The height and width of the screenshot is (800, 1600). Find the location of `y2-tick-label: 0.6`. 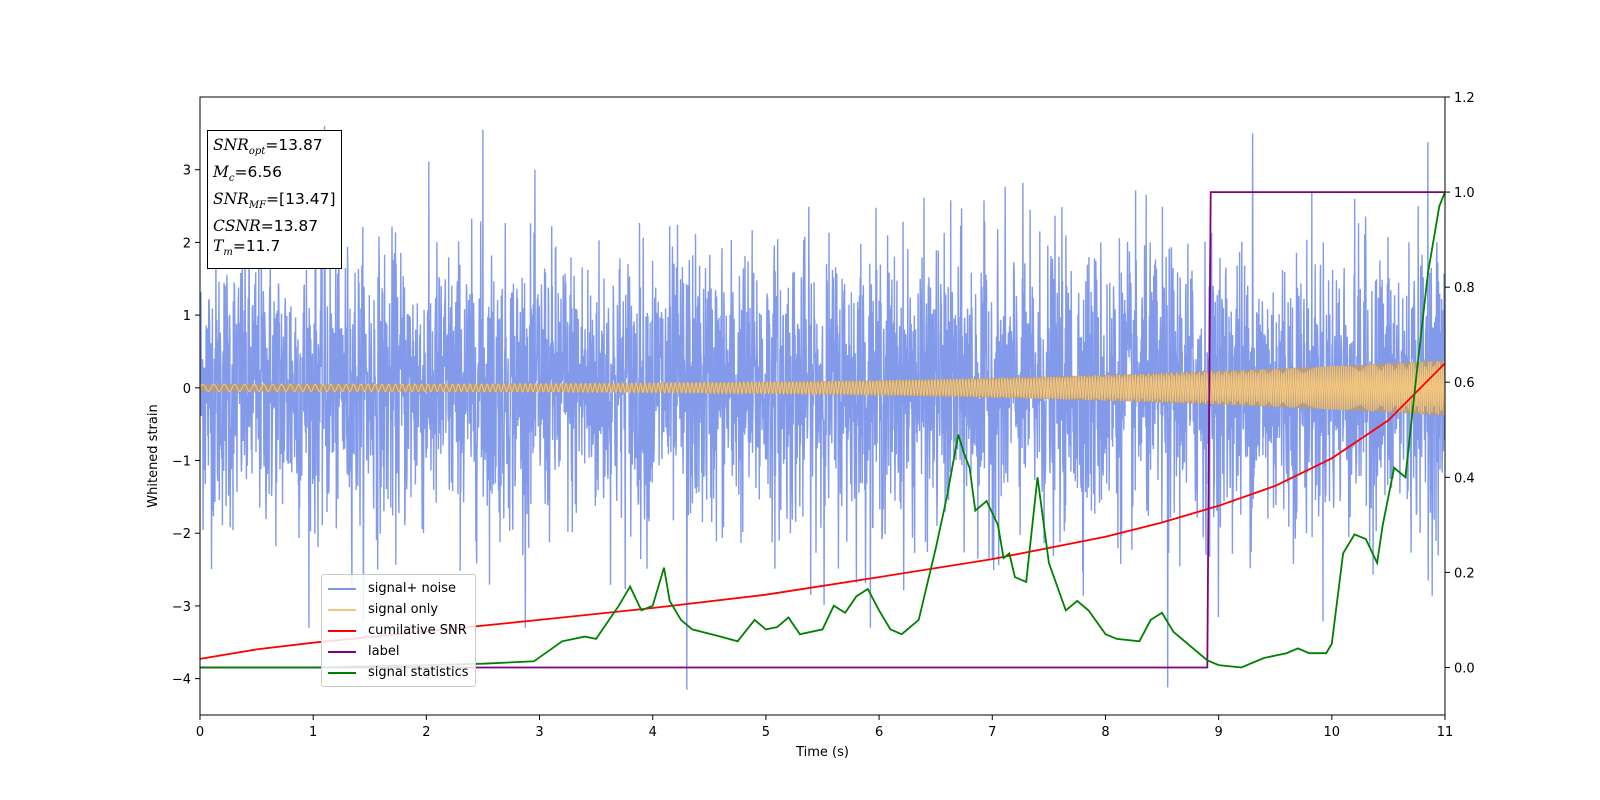

y2-tick-label: 0.6 is located at coordinates (1464, 383).